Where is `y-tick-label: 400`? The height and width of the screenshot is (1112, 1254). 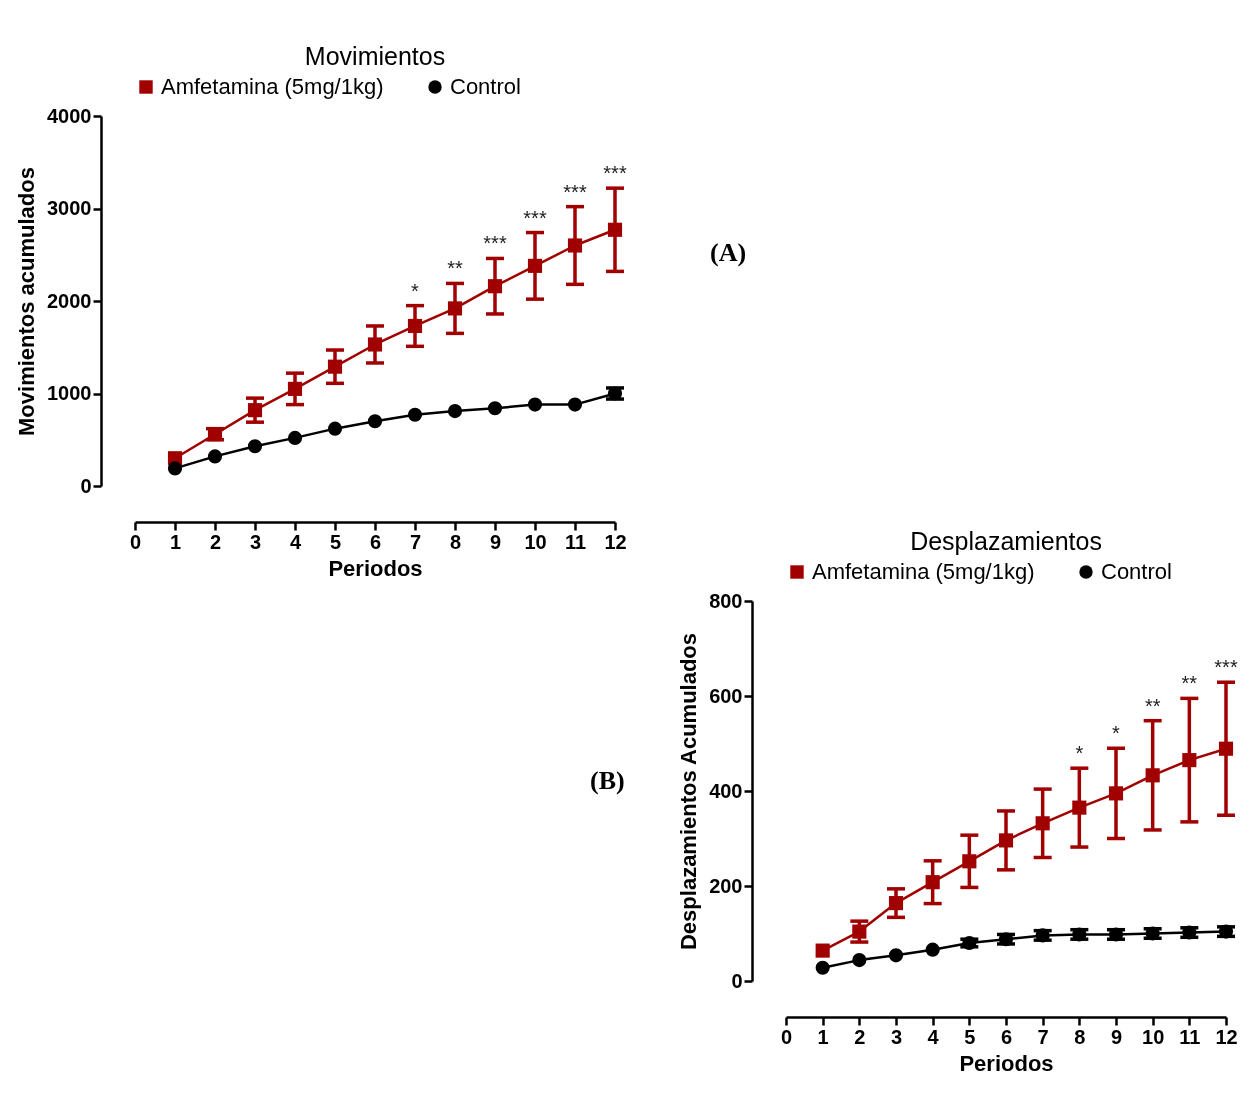 y-tick-label: 400 is located at coordinates (726, 790).